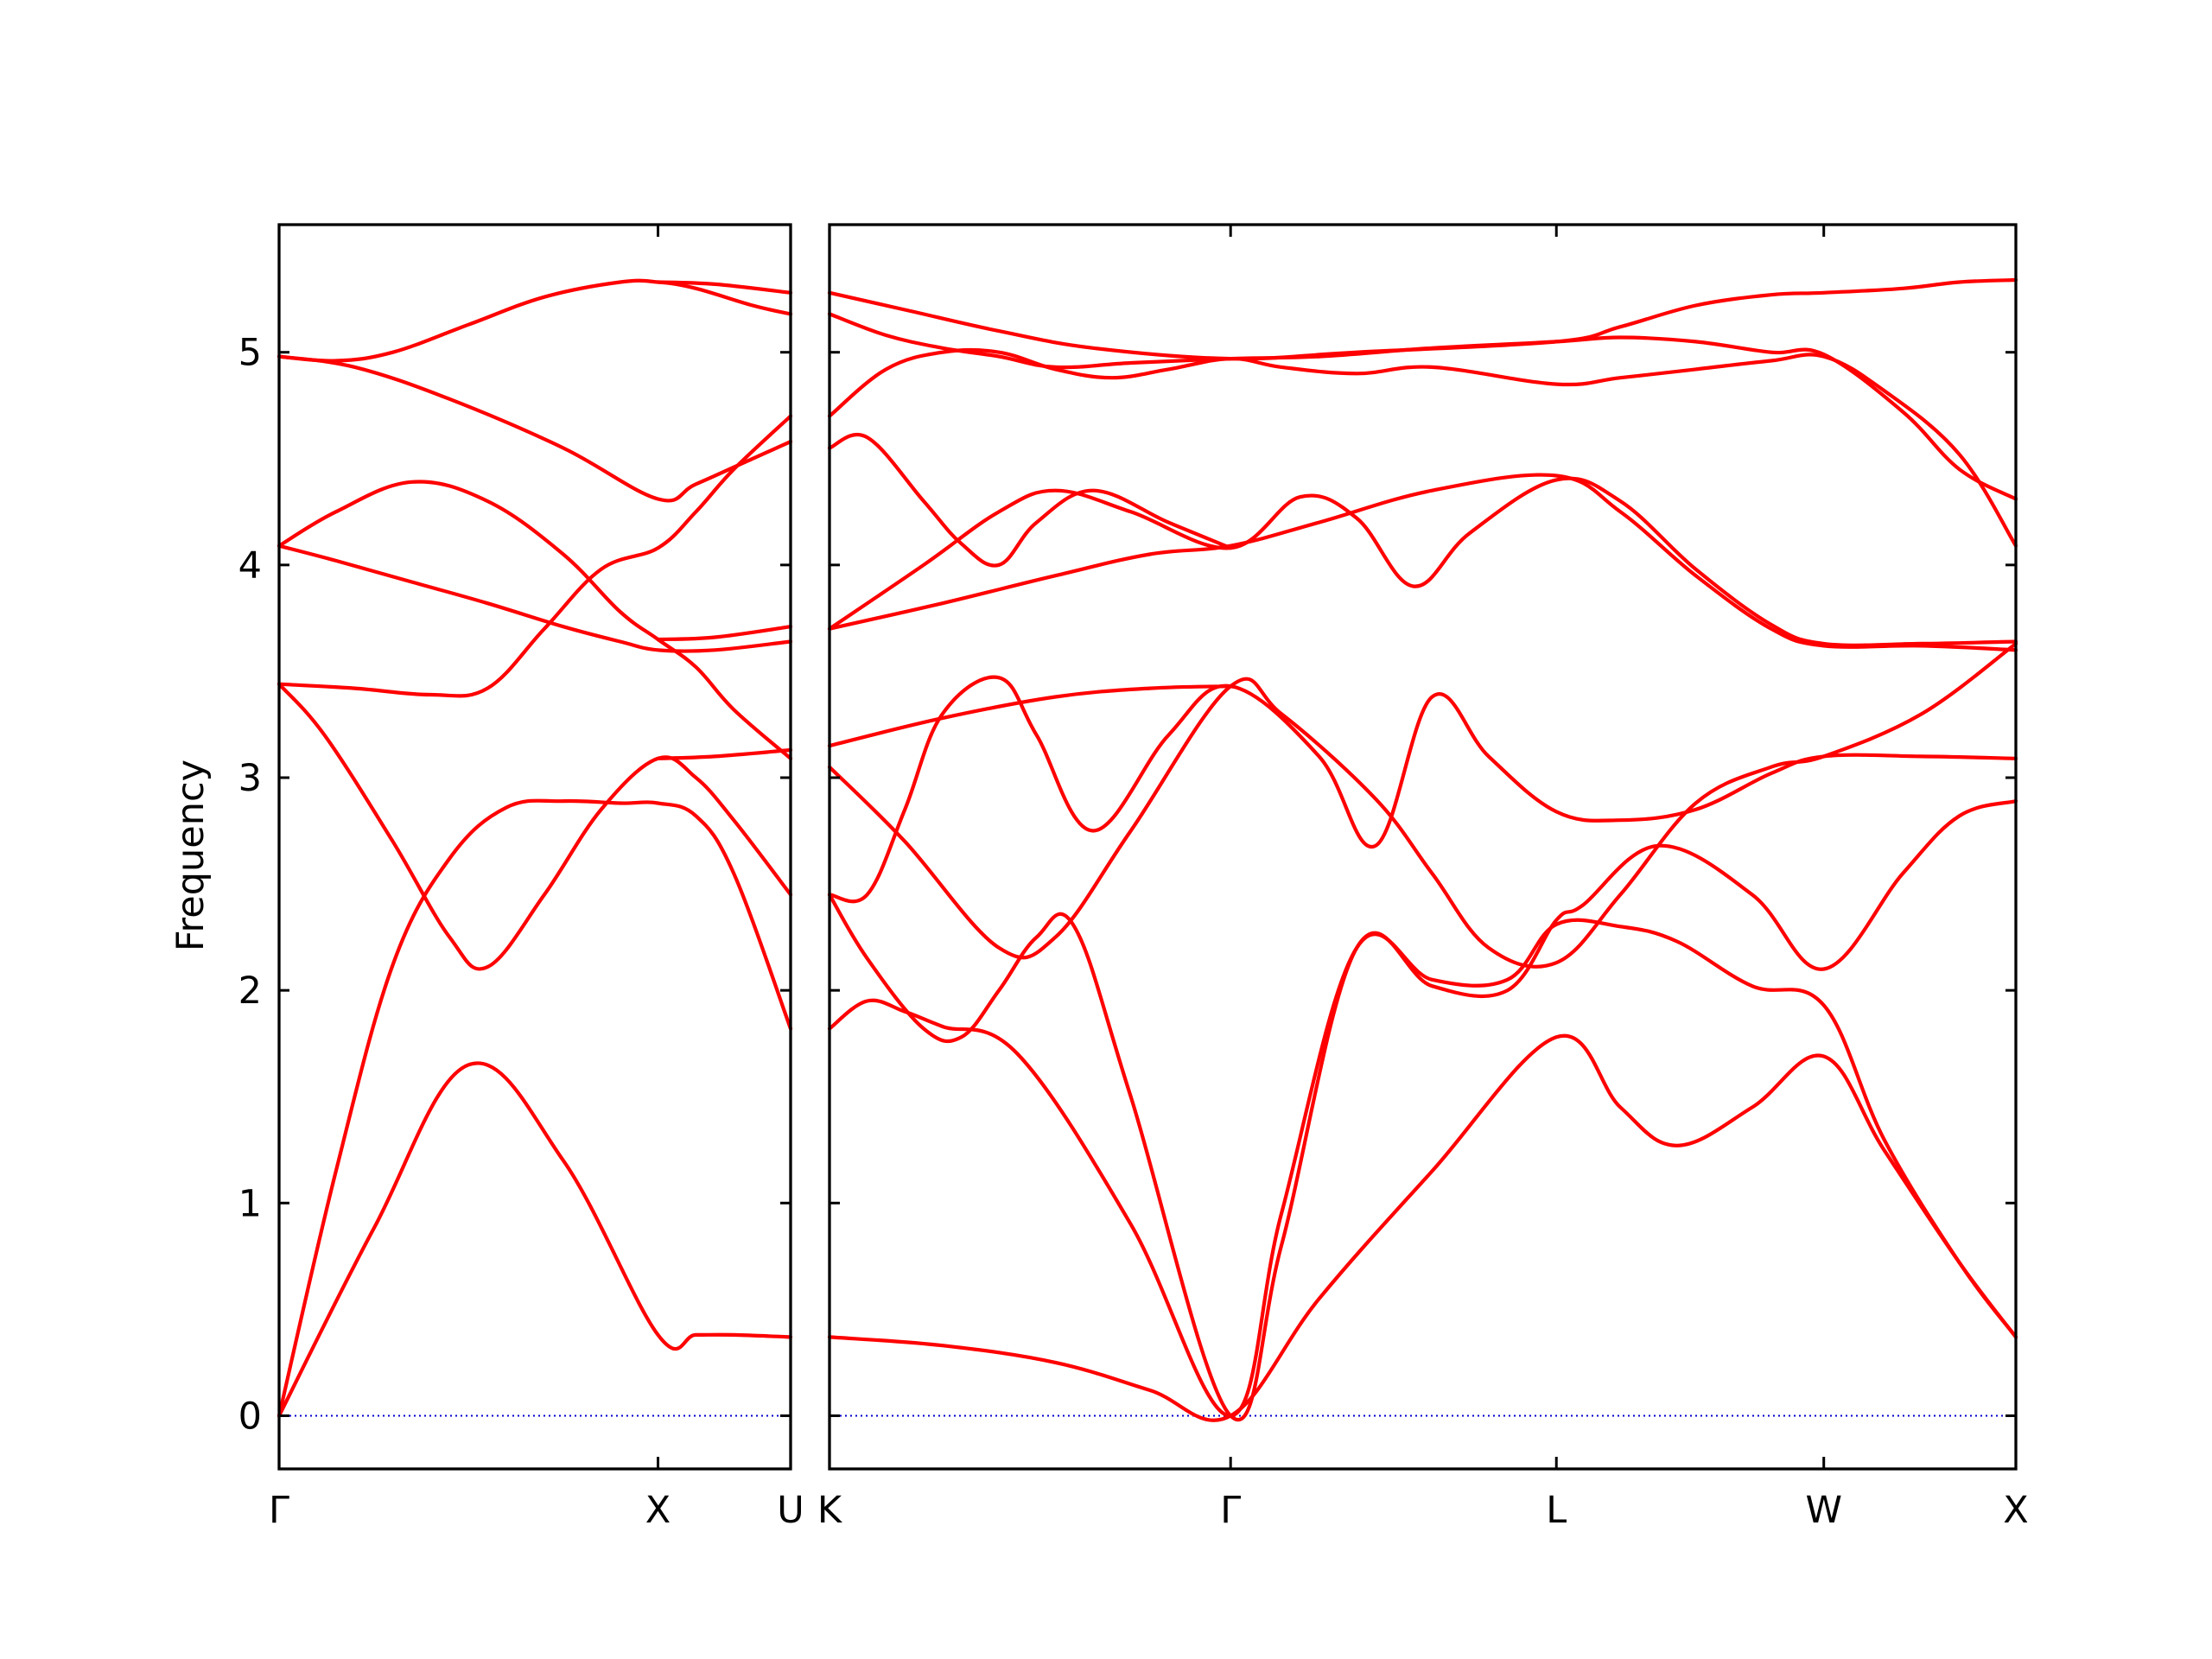 The image size is (2212, 1659). What do you see at coordinates (1823, 1510) in the screenshot?
I see `x-tick-label: W` at bounding box center [1823, 1510].